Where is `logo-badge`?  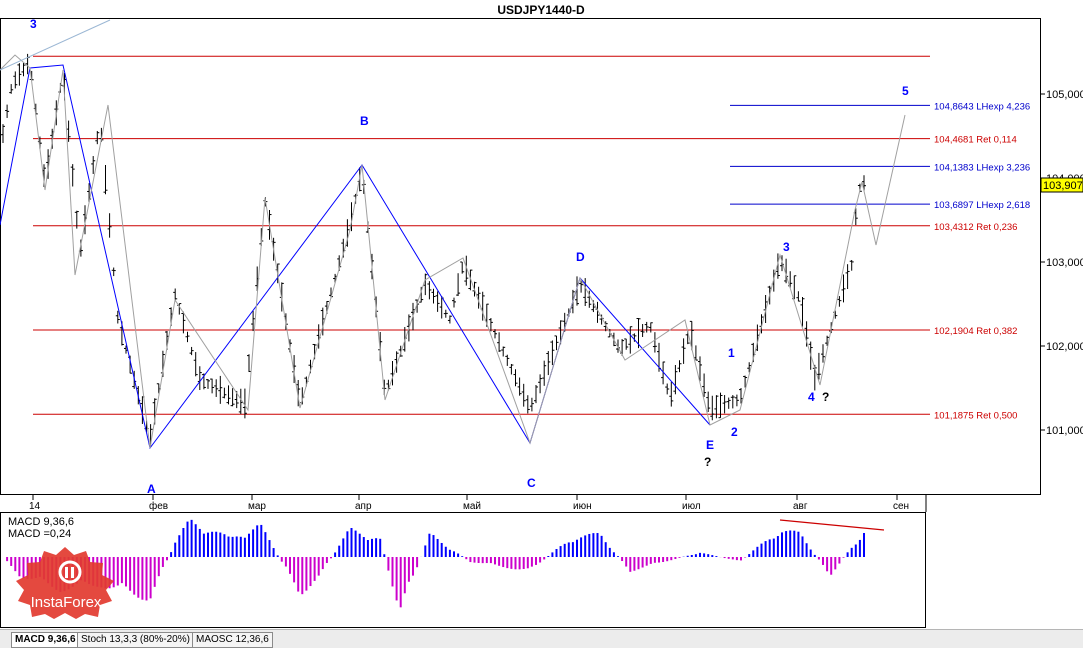 logo-badge is located at coordinates (65, 583).